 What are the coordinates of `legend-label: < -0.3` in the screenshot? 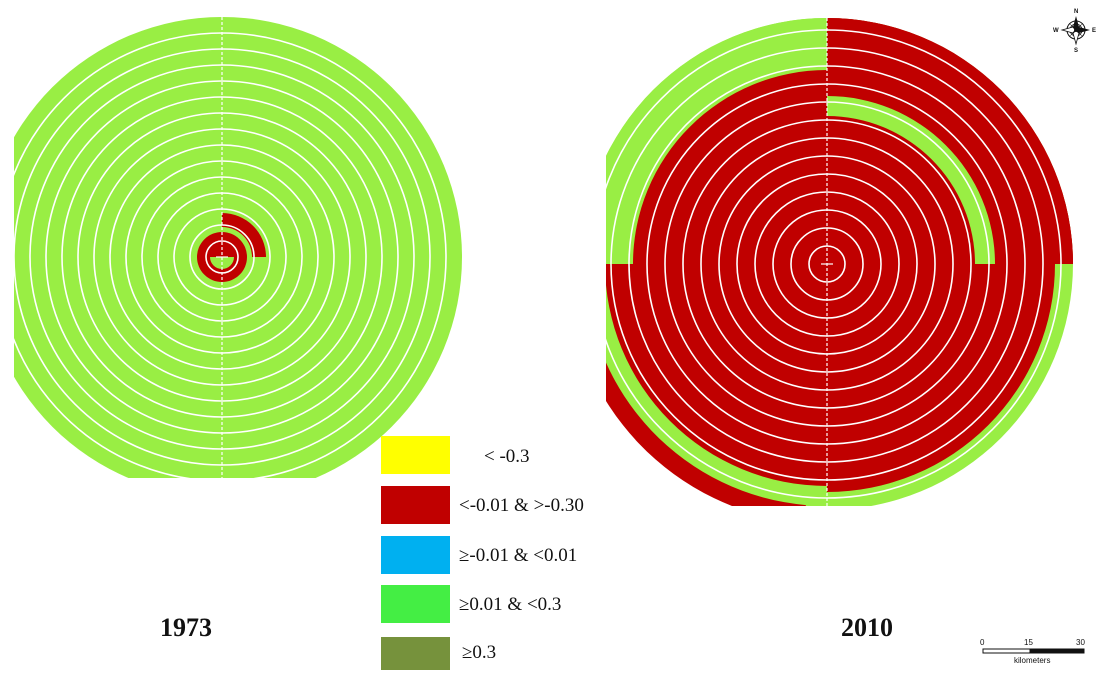 It's located at (507, 456).